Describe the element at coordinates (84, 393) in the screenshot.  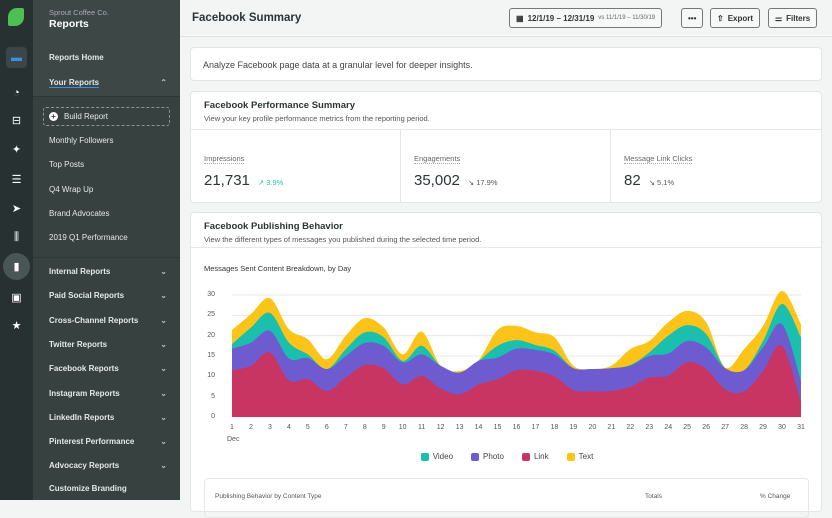
I see `label: Instagram Reports` at that location.